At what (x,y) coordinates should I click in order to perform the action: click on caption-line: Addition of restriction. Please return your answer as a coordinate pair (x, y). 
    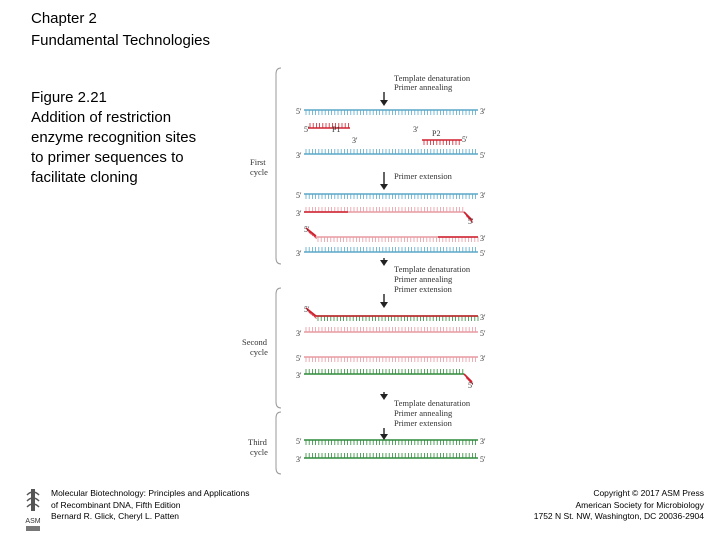
    Looking at the image, I should click on (101, 117).